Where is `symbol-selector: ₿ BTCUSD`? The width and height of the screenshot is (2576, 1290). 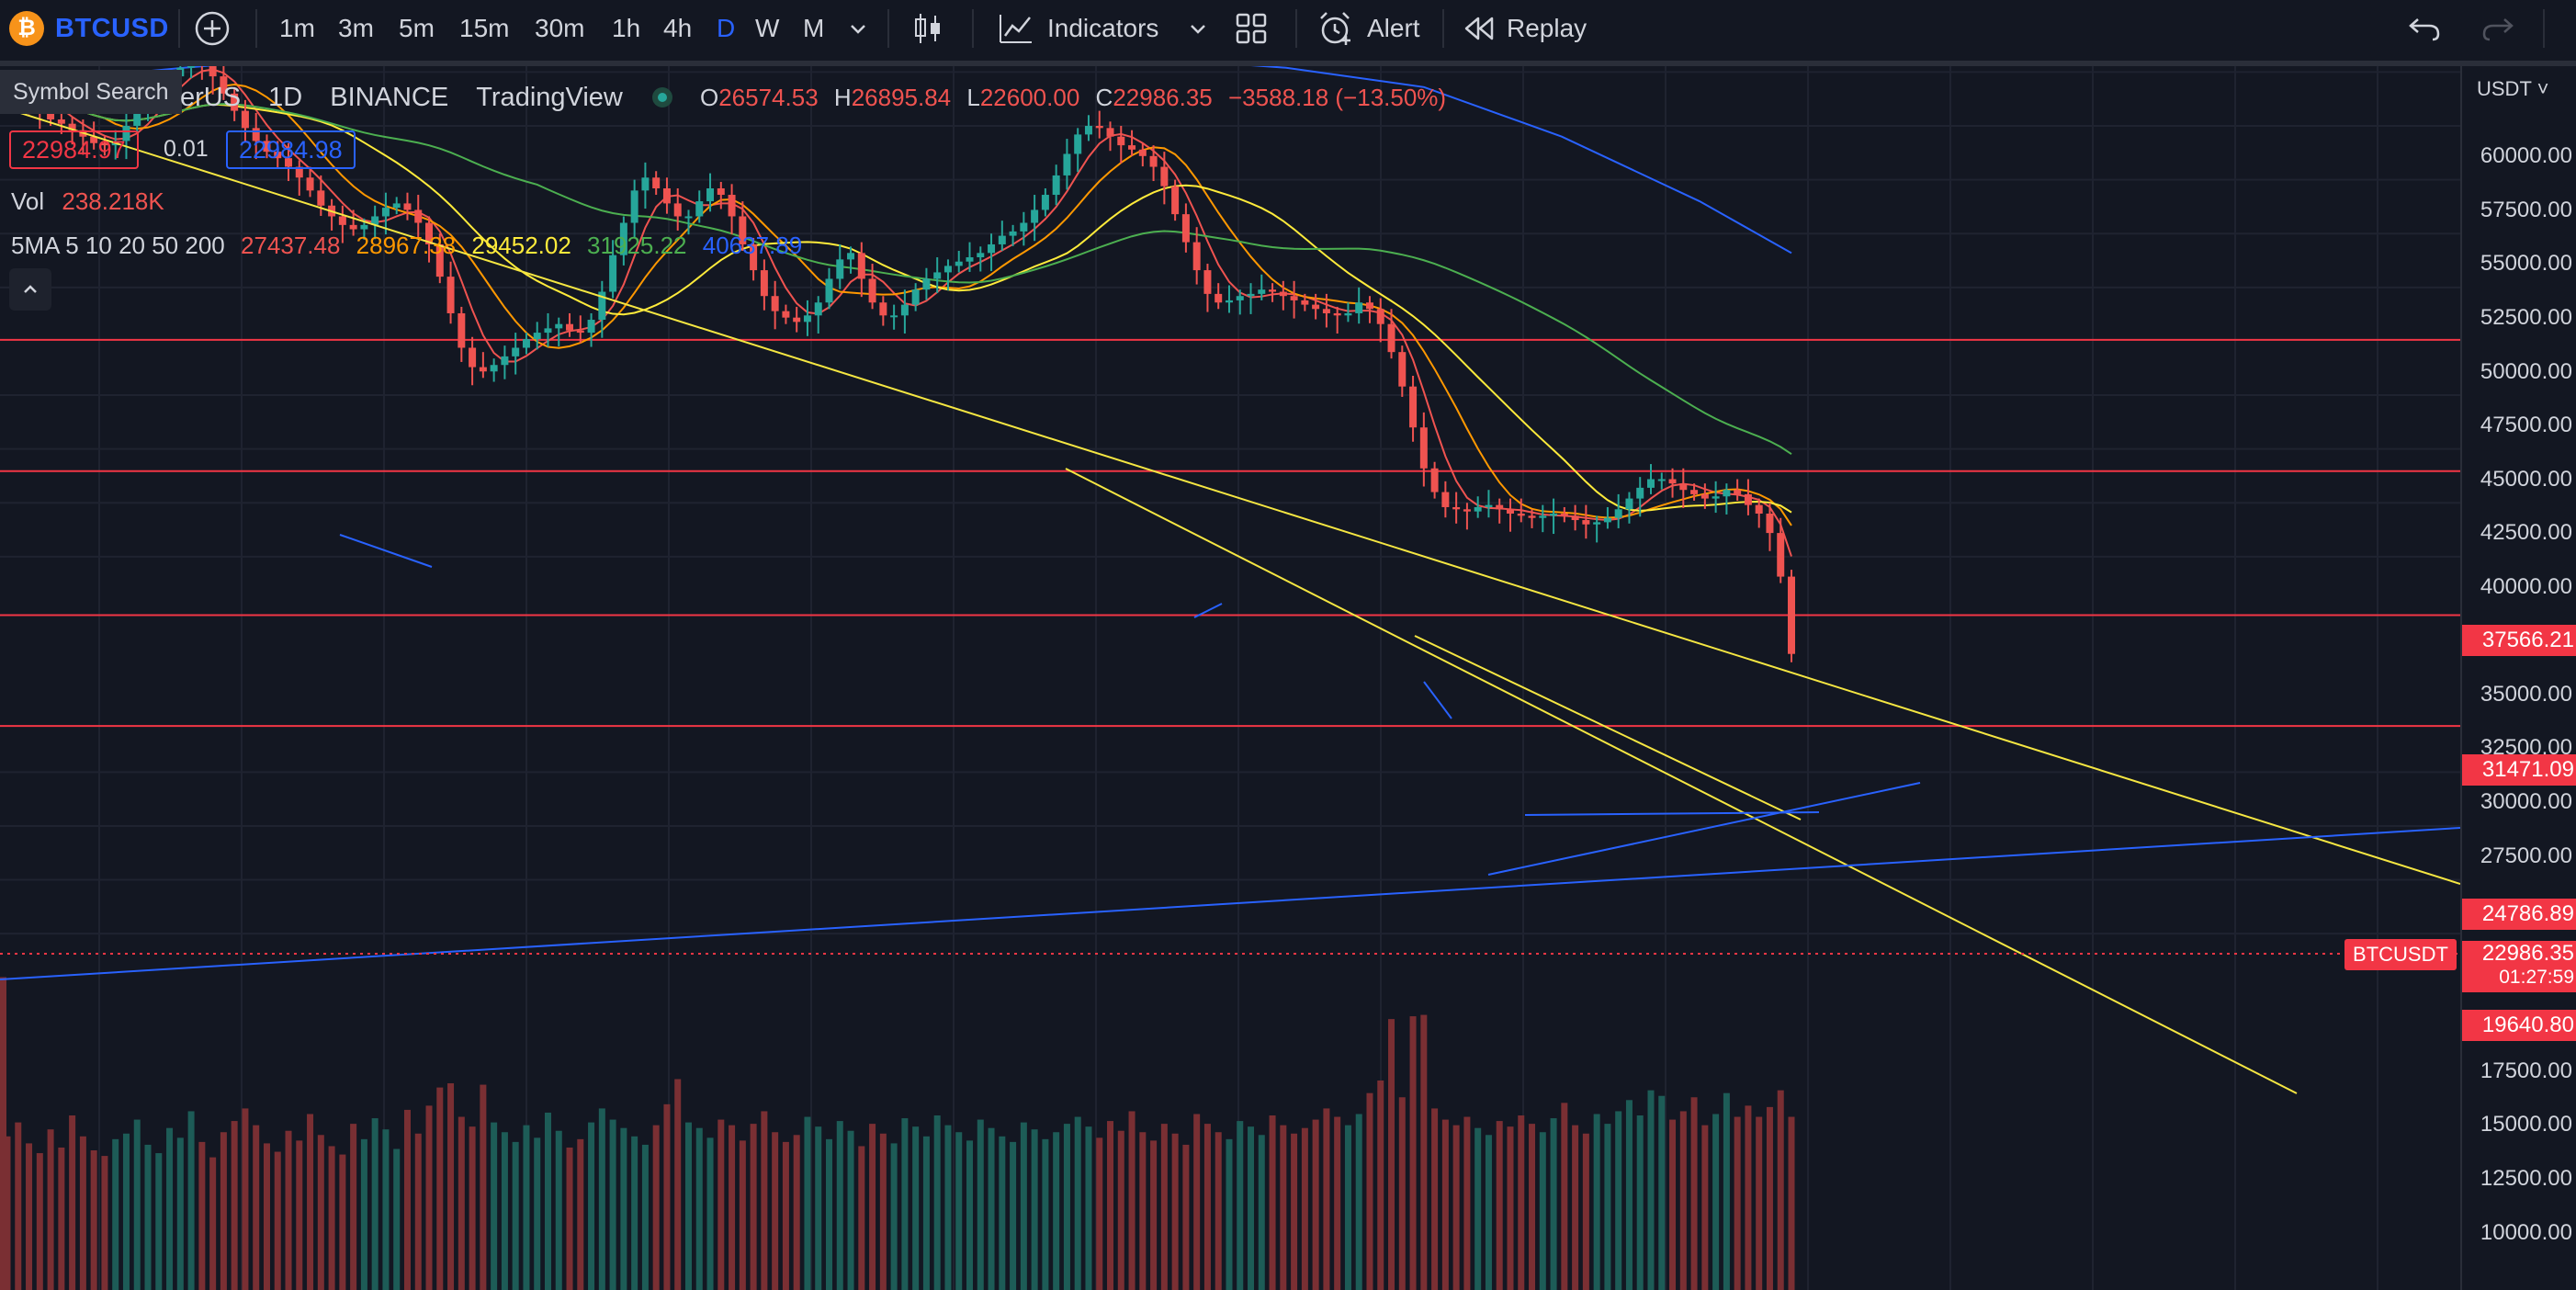
symbol-selector: ₿ BTCUSD is located at coordinates (89, 28).